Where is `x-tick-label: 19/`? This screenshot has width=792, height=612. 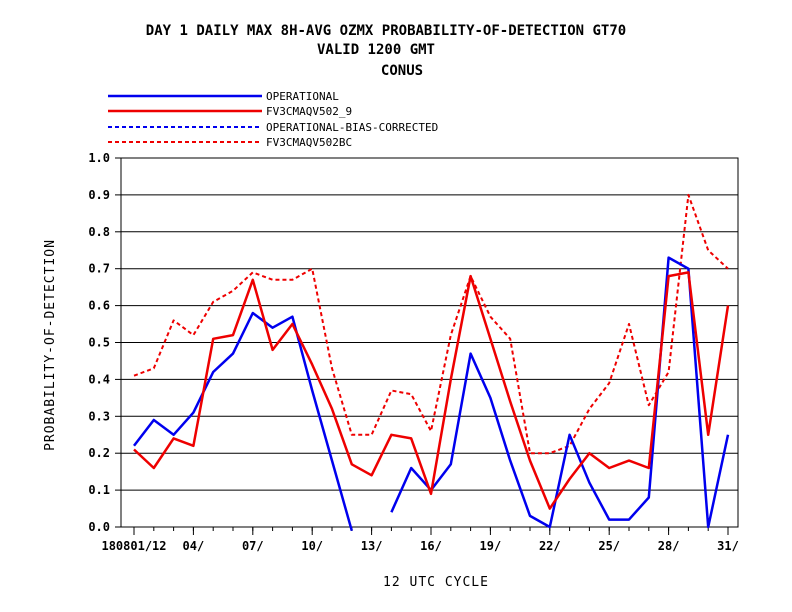 x-tick-label: 19/ is located at coordinates (491, 546).